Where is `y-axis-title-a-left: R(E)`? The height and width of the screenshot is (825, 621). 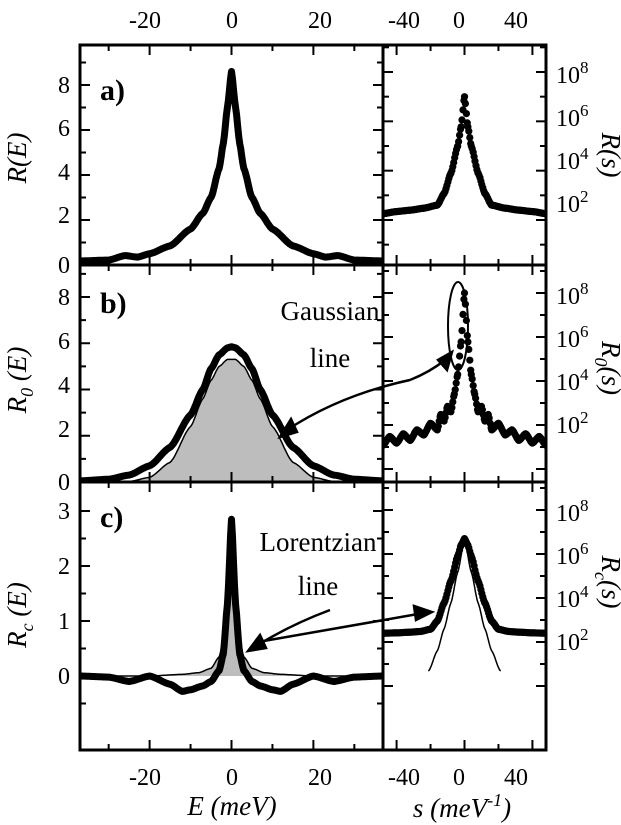 y-axis-title-a-left: R(E) is located at coordinates (17, 159).